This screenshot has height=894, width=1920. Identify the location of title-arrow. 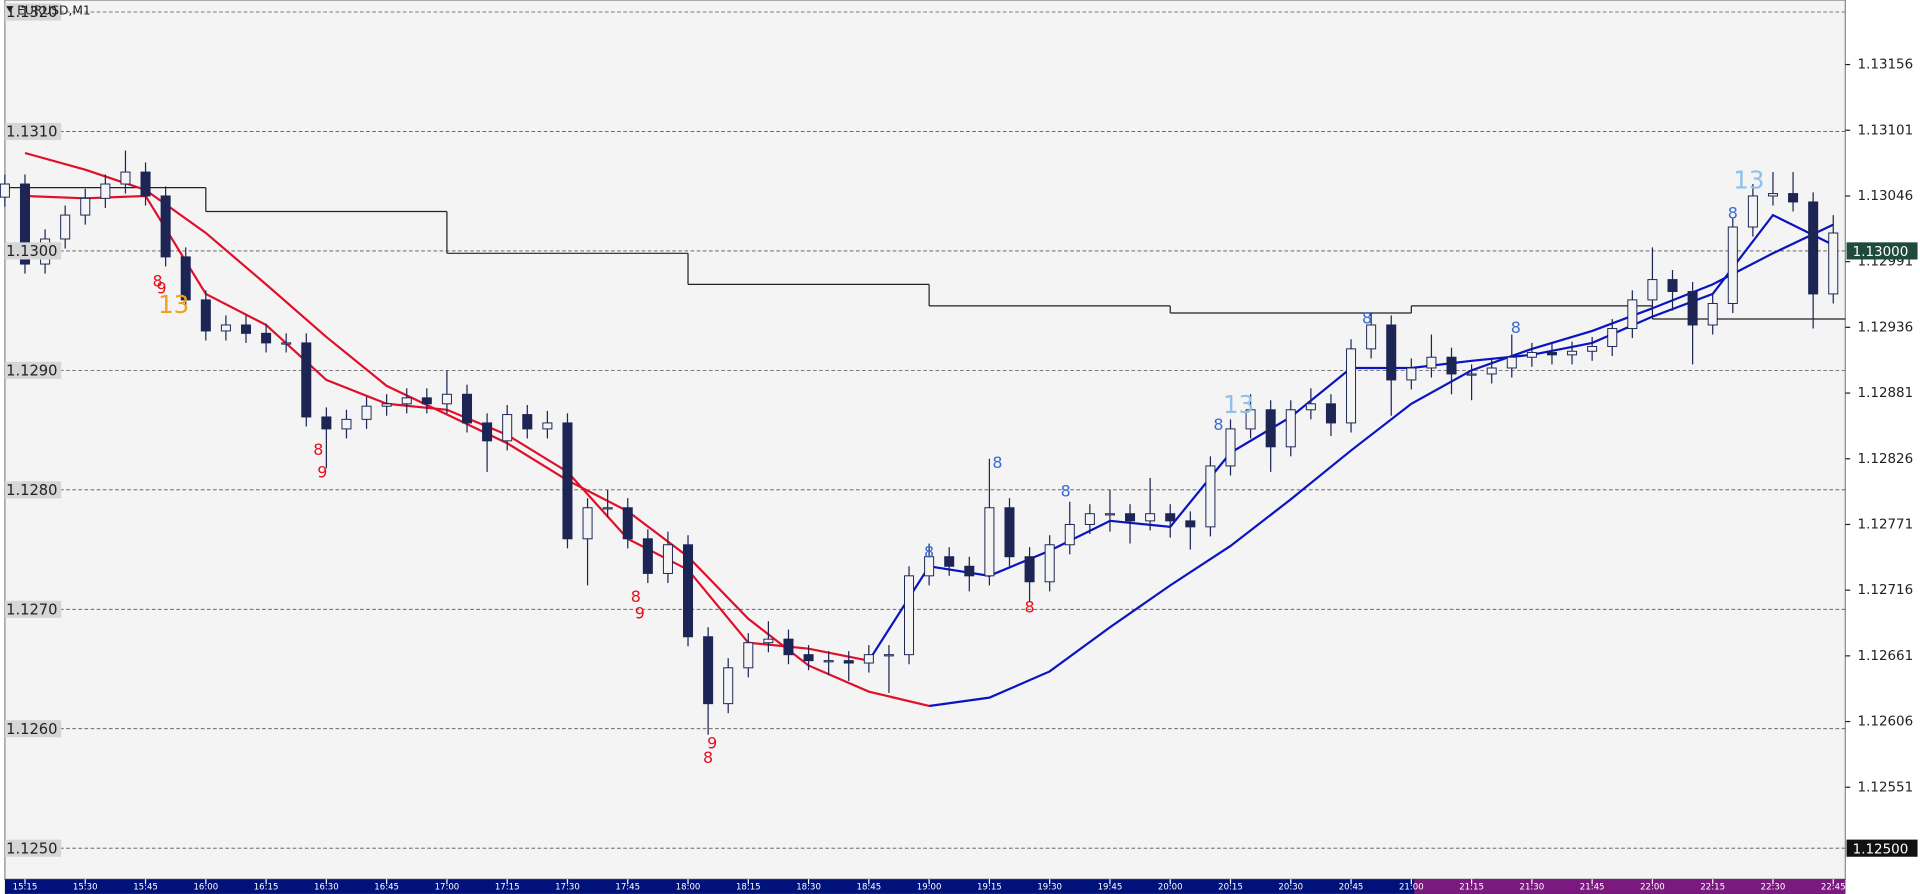
(10, 9).